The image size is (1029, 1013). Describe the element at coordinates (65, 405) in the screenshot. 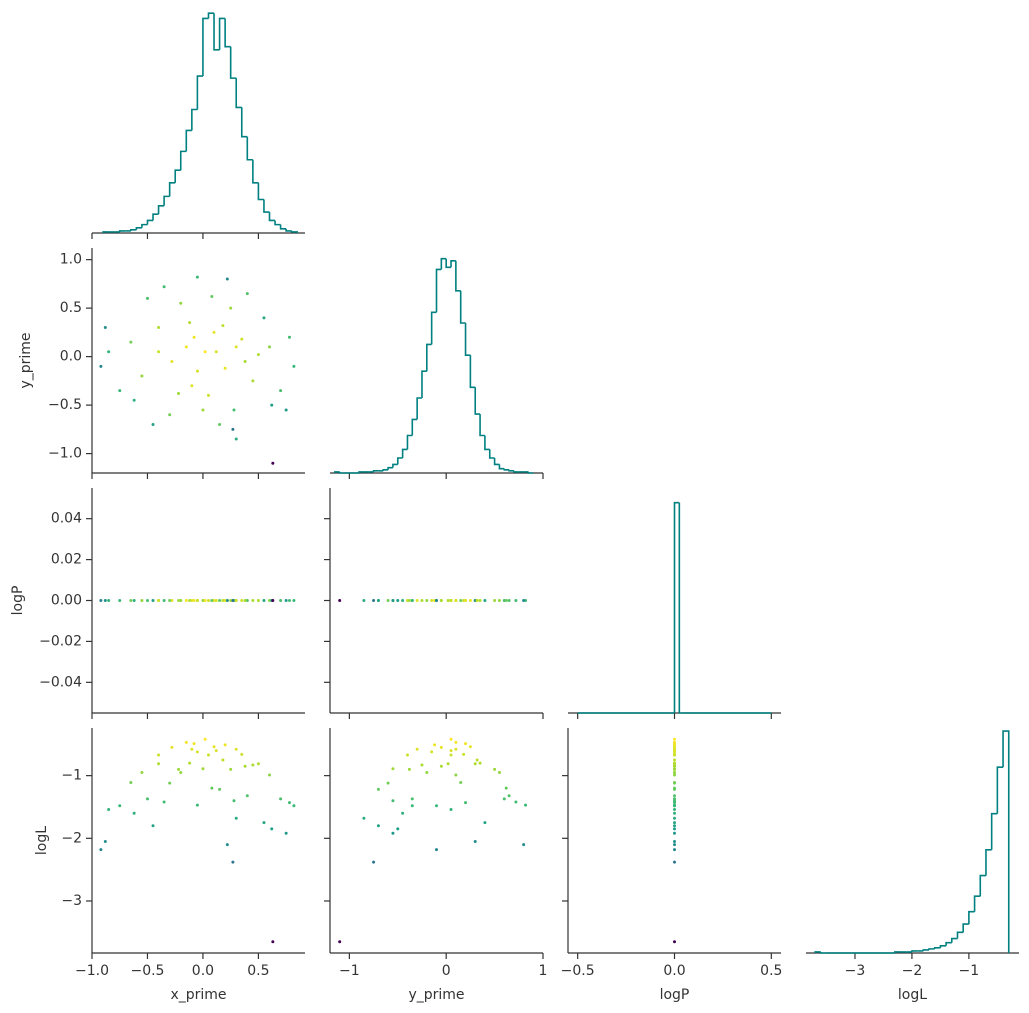

I see `y-tick-label: −0.5` at that location.